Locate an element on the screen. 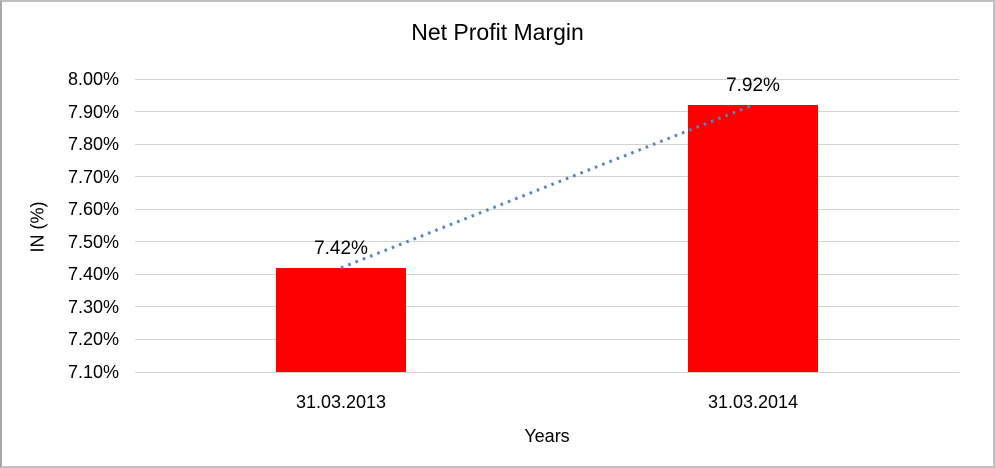 The image size is (995, 468). y-tick-label: 7.50% is located at coordinates (93, 241).